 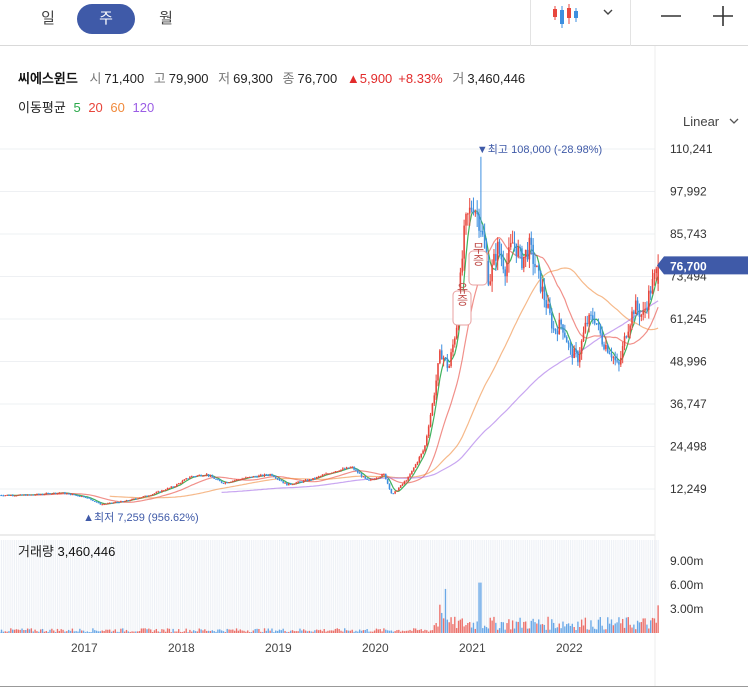 I want to click on scale-select: Linear, so click(x=701, y=121).